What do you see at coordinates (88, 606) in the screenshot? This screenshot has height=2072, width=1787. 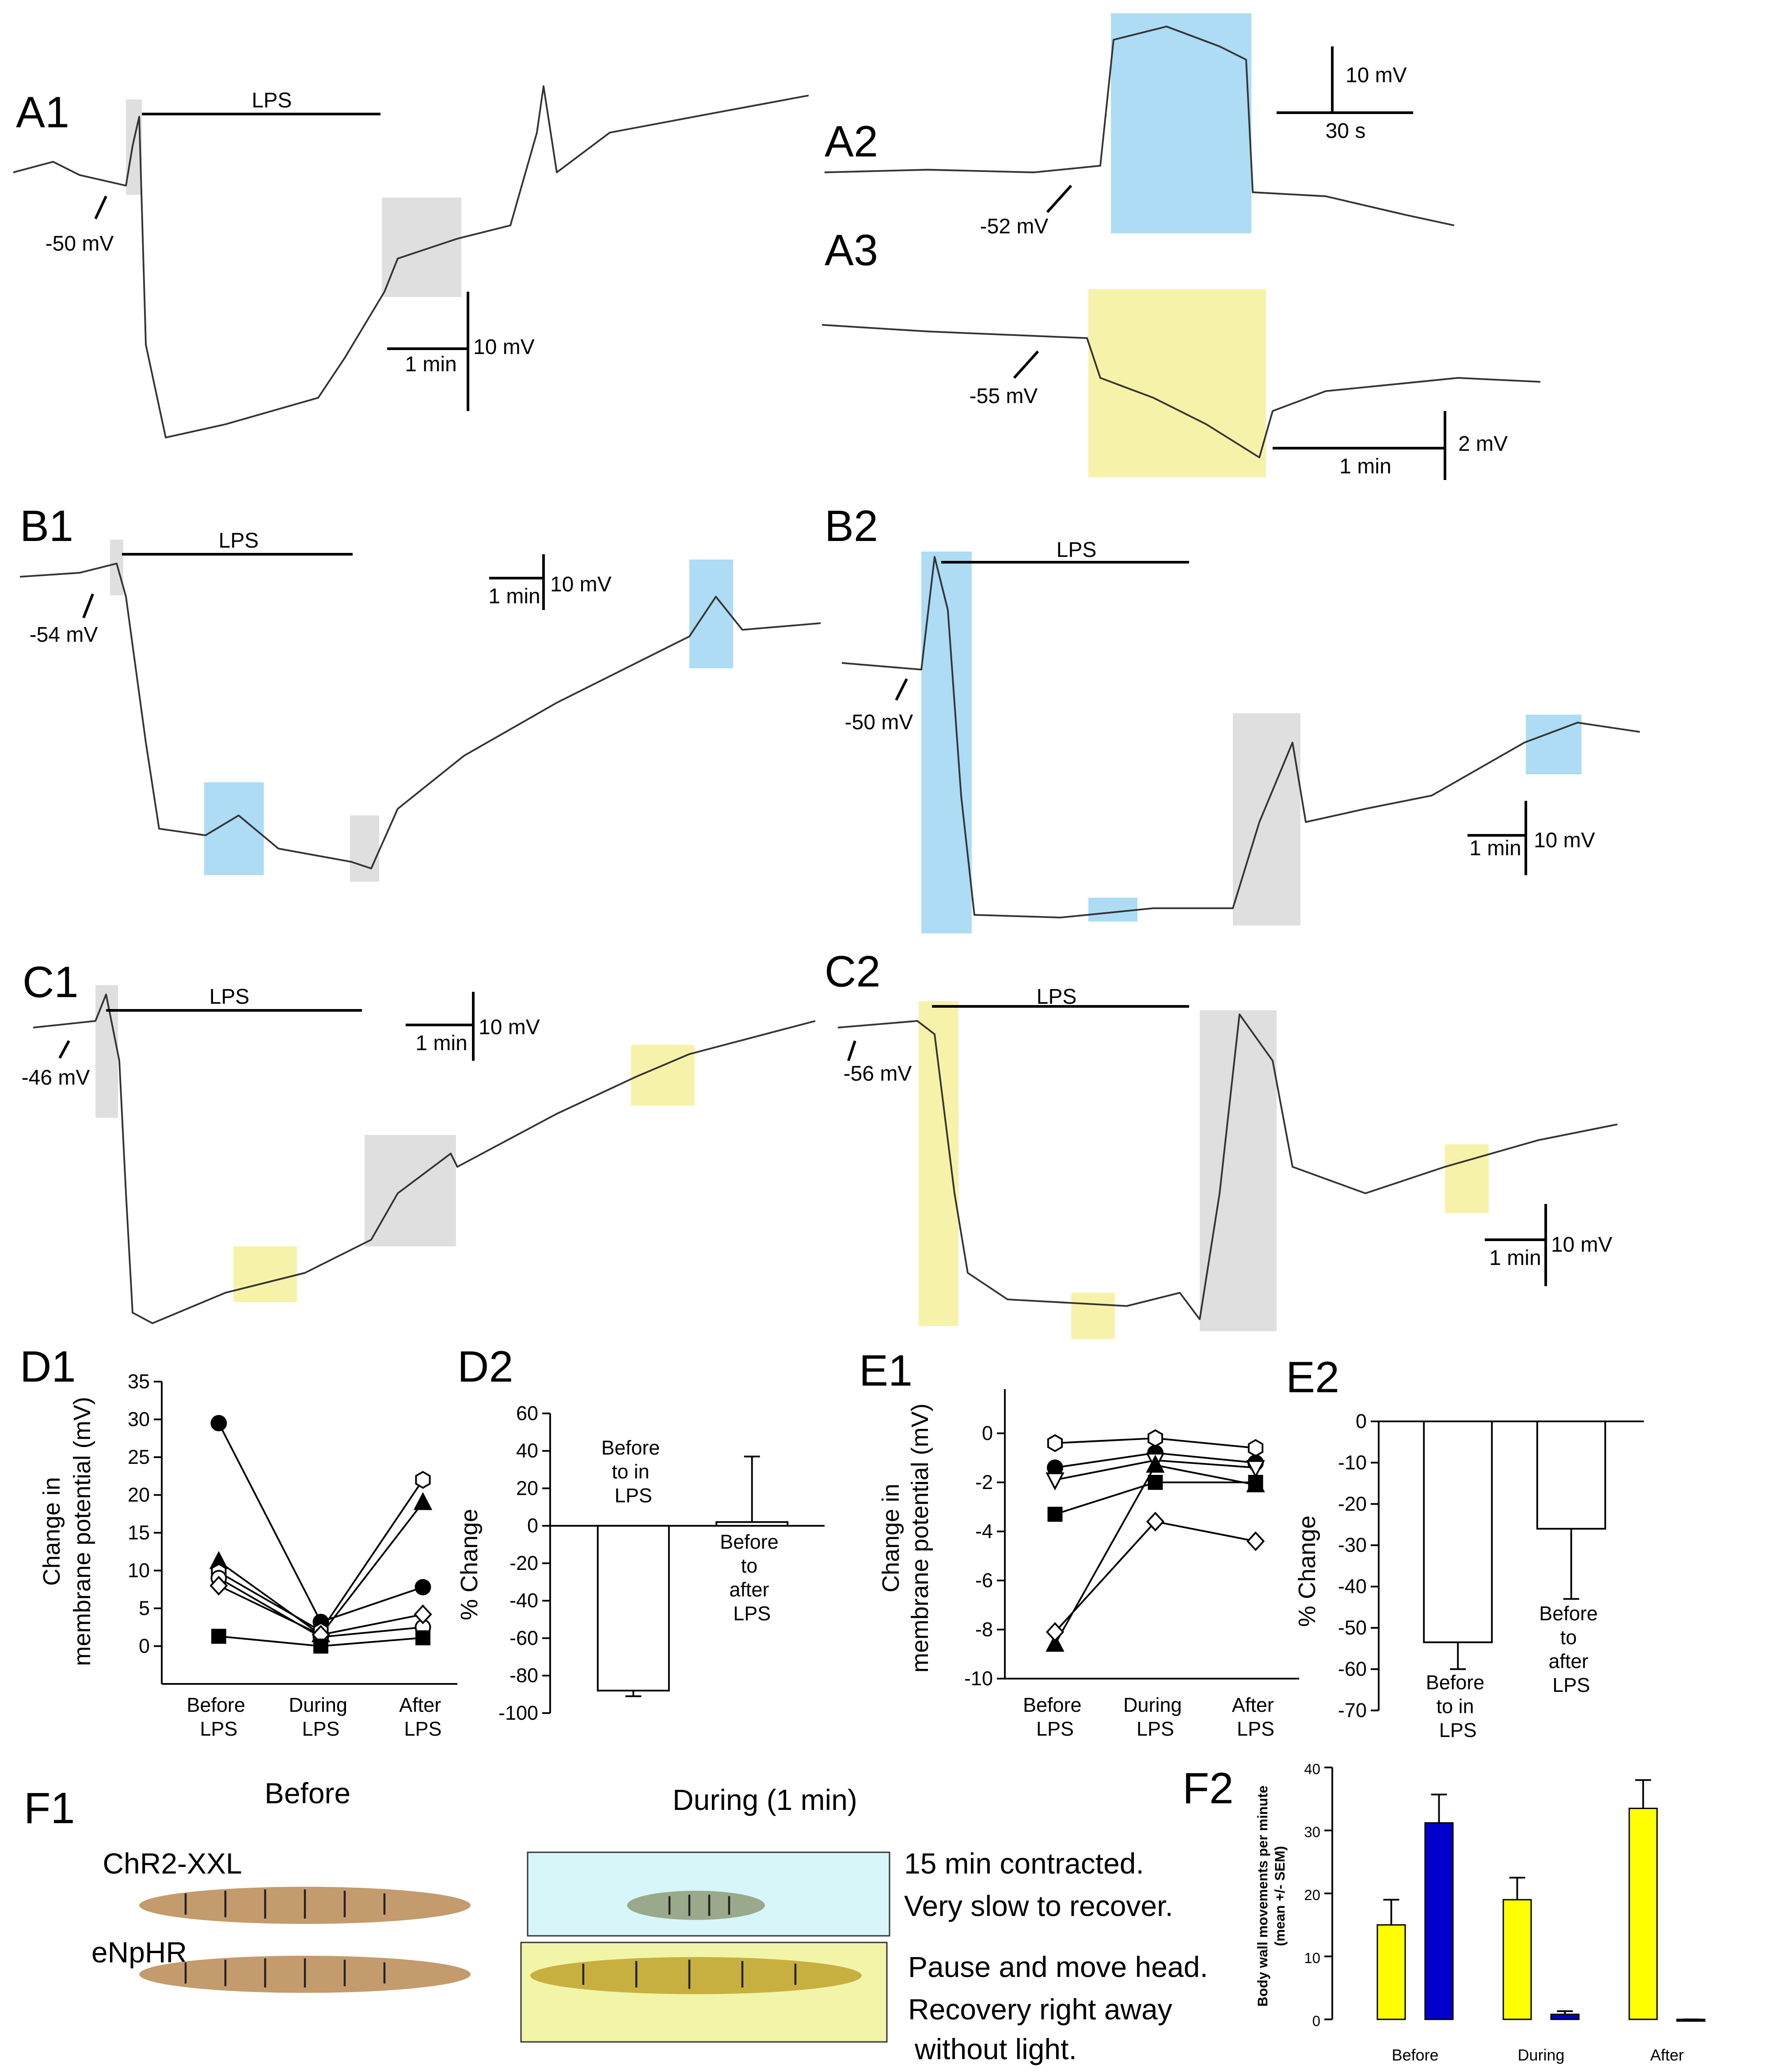 I see `arrow` at bounding box center [88, 606].